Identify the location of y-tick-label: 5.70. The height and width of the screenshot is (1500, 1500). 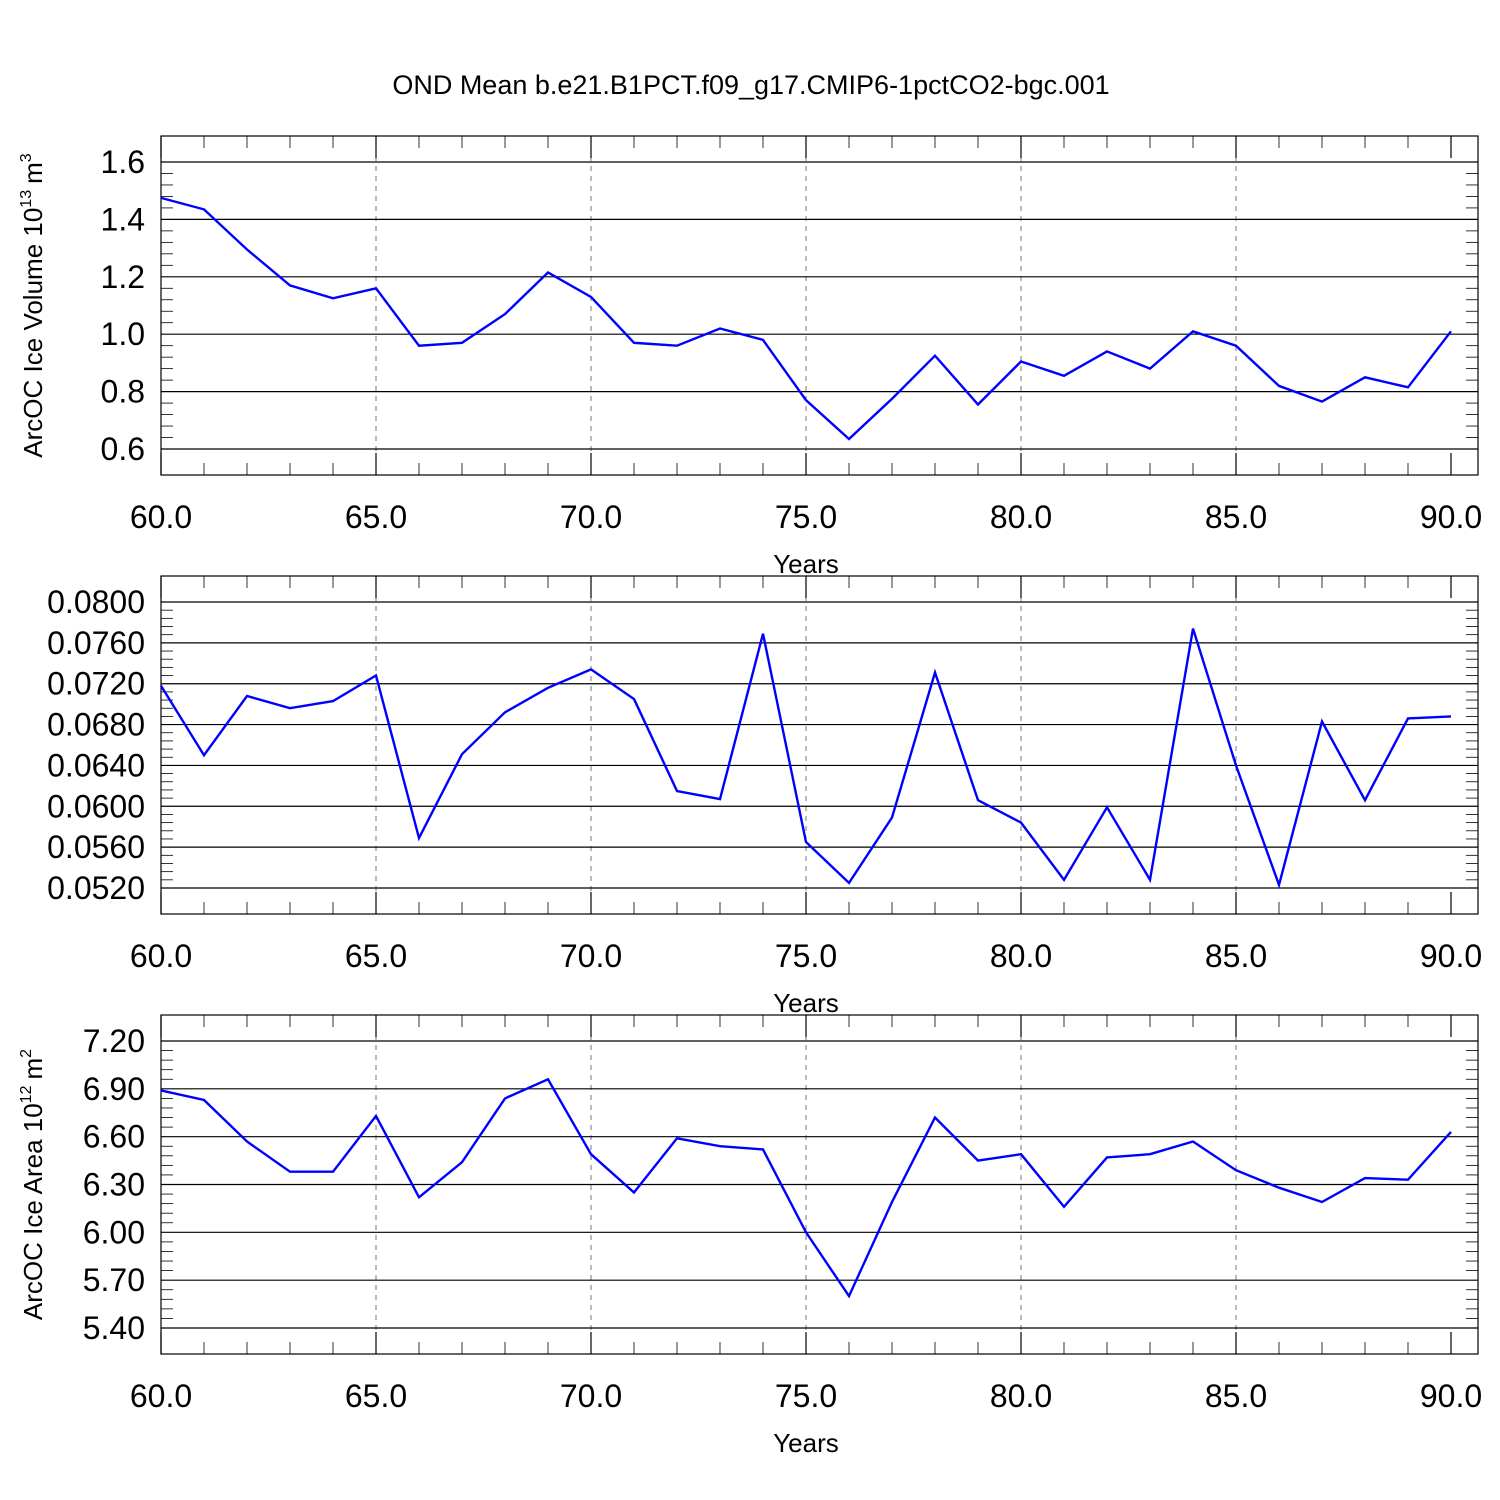
(114, 1280).